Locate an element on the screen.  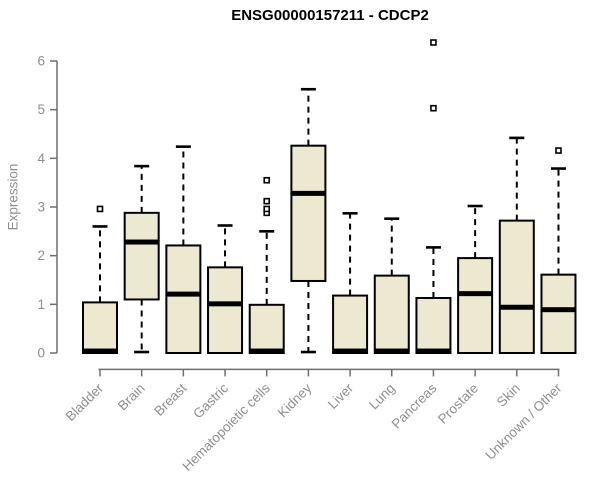
x-category-label: Bladder is located at coordinates (85, 402).